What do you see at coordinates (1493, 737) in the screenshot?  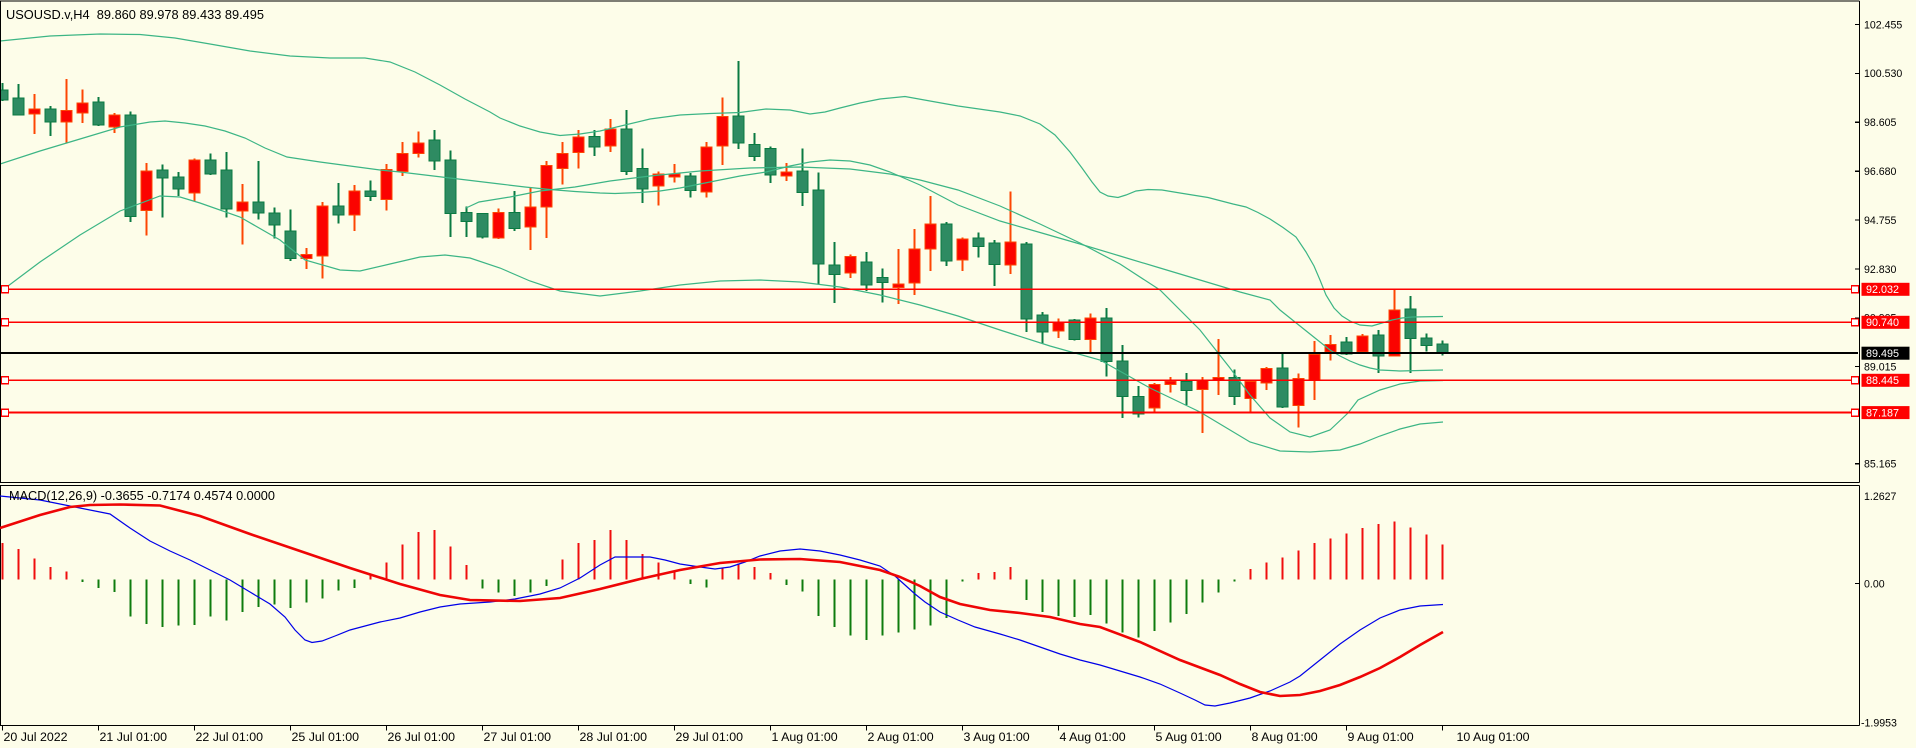 I see `svg-text: 10 Aug 01:00` at bounding box center [1493, 737].